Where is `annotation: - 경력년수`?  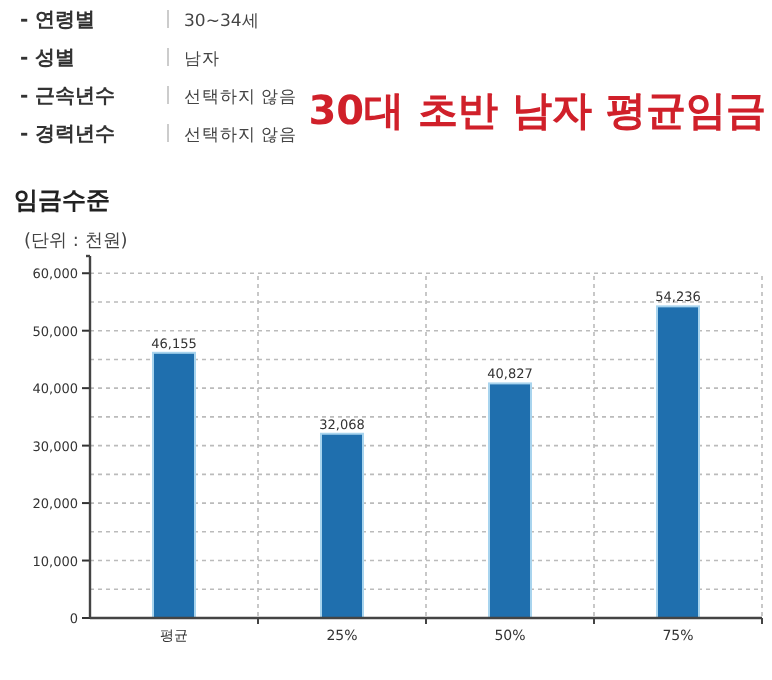
annotation: - 경력년수 is located at coordinates (68, 135).